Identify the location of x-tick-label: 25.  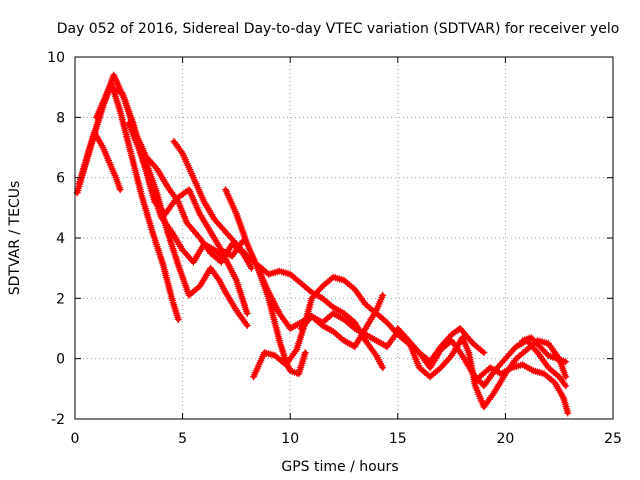
(613, 439).